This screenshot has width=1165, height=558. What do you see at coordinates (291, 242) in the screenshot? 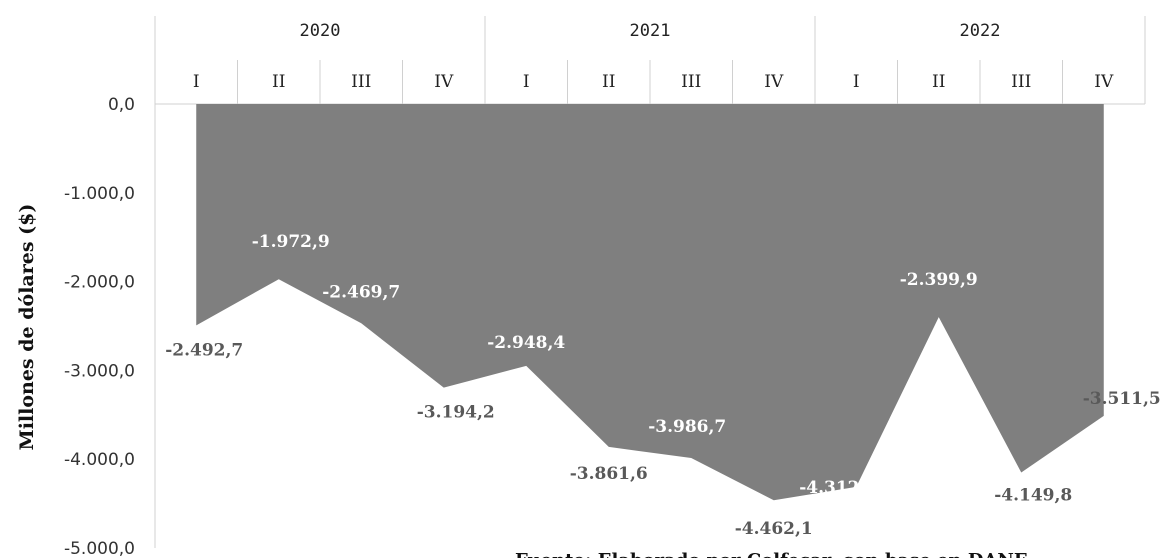
I see `data-label: -1.972,9` at bounding box center [291, 242].